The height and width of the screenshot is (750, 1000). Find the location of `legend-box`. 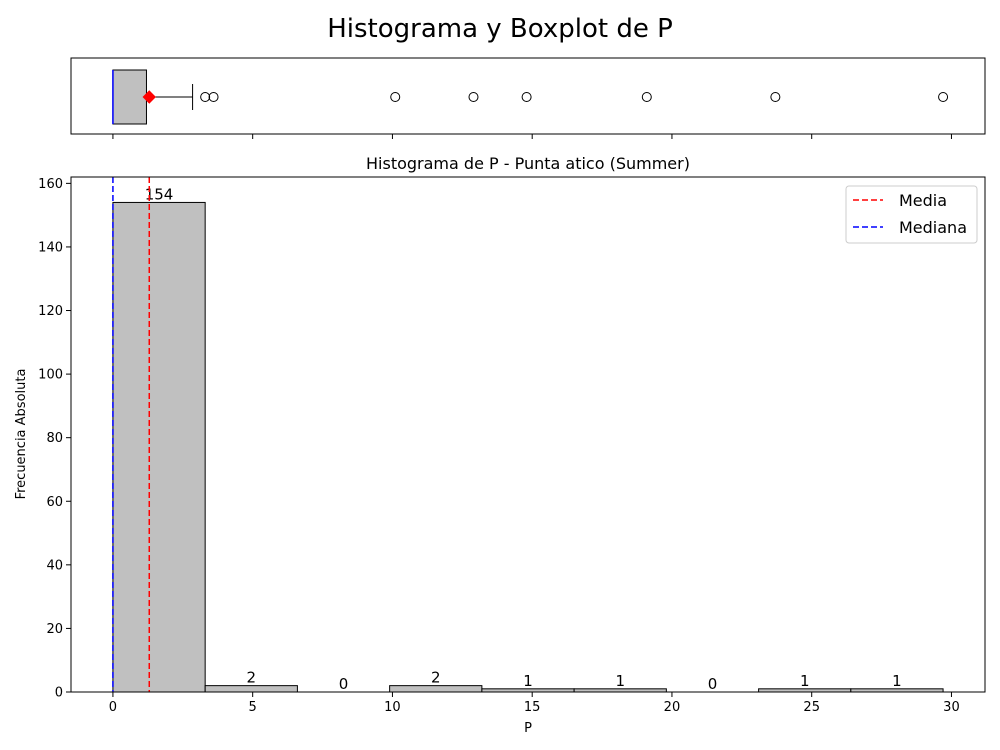

legend-box is located at coordinates (911, 214).